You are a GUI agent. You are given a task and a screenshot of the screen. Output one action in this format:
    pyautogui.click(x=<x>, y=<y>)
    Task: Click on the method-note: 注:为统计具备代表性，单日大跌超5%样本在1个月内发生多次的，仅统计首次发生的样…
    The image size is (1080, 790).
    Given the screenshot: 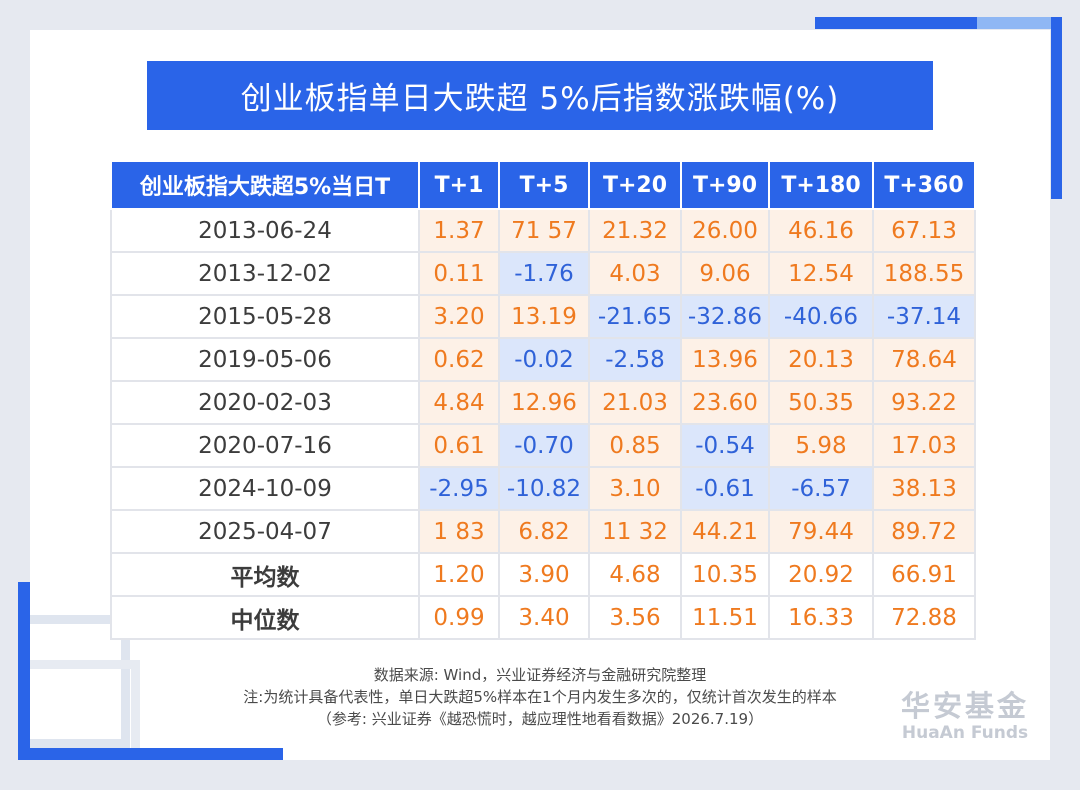 What is the action you would take?
    pyautogui.click(x=540, y=697)
    